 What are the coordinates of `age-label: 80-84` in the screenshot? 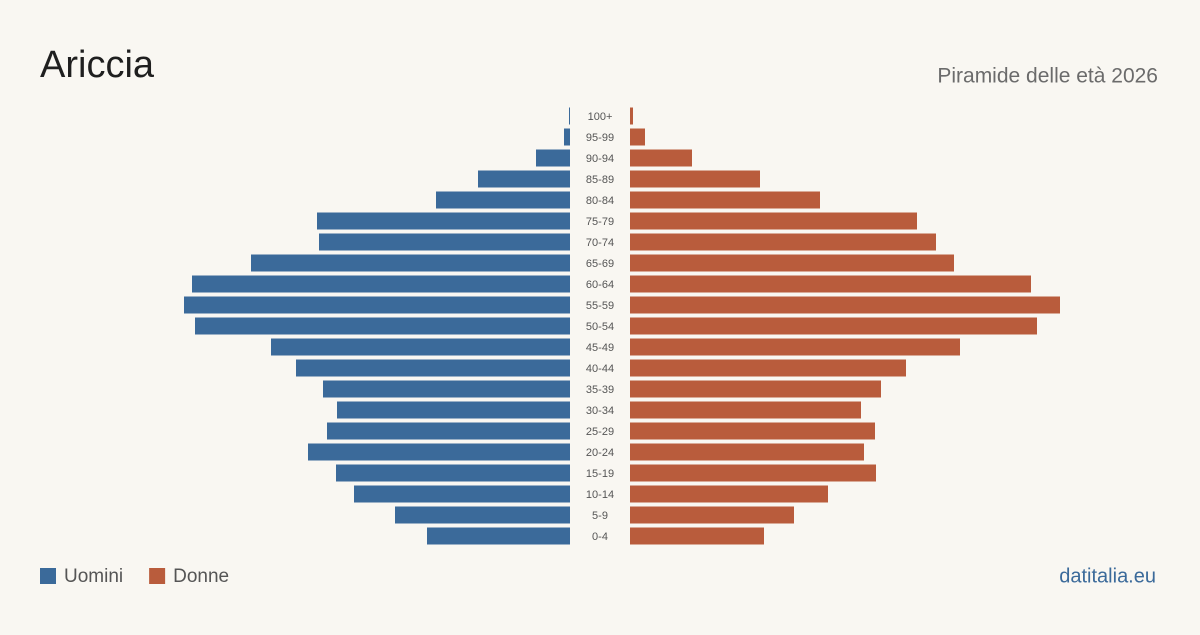 It's located at (600, 201).